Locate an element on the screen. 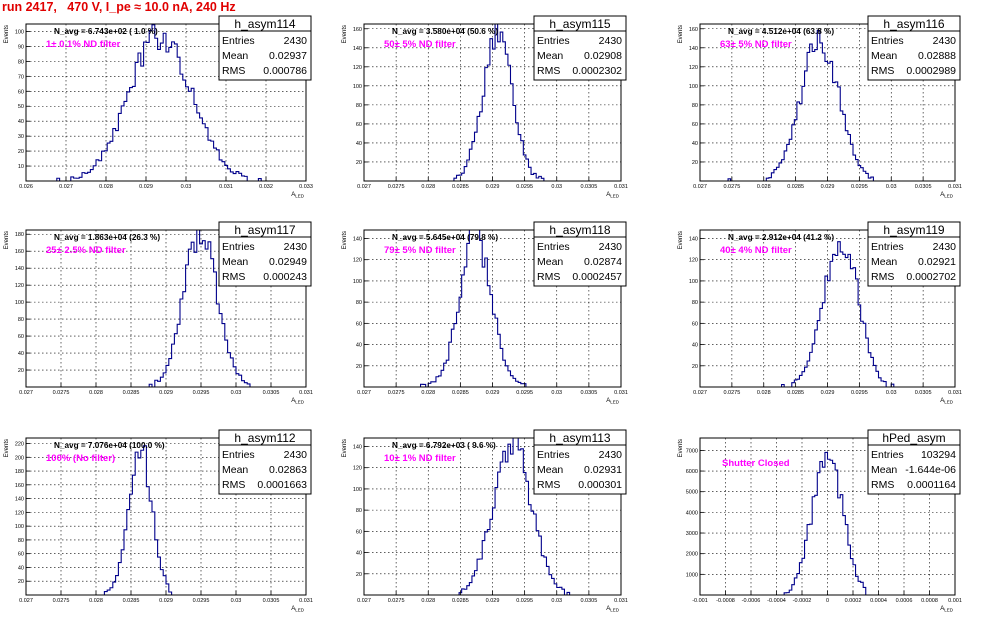  histogram-line is located at coordinates (166, 103).